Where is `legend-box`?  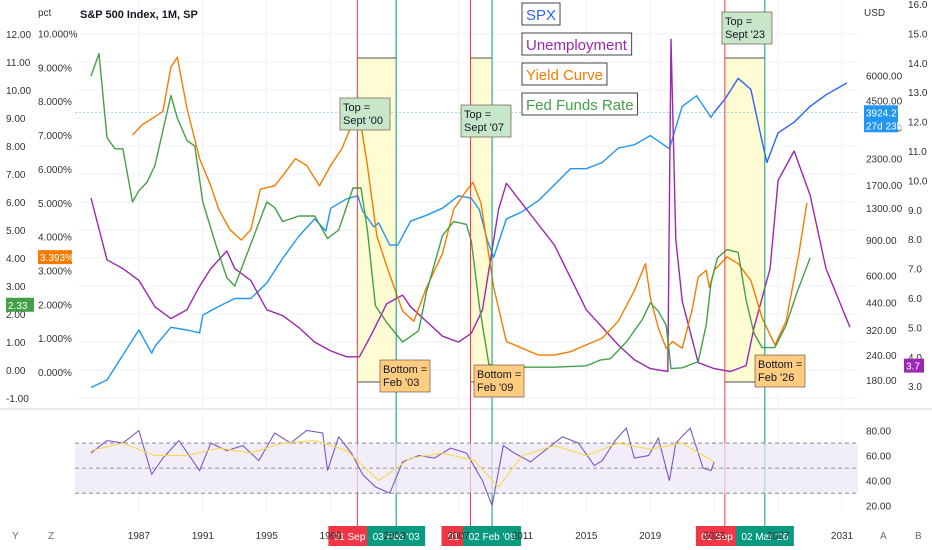 legend-box is located at coordinates (577, 44).